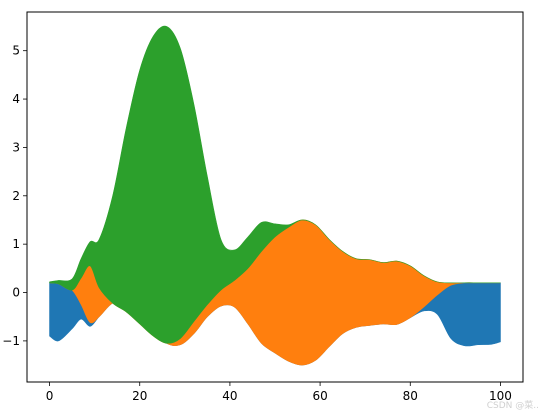  What do you see at coordinates (16, 147) in the screenshot?
I see `y-tick-label: 3` at bounding box center [16, 147].